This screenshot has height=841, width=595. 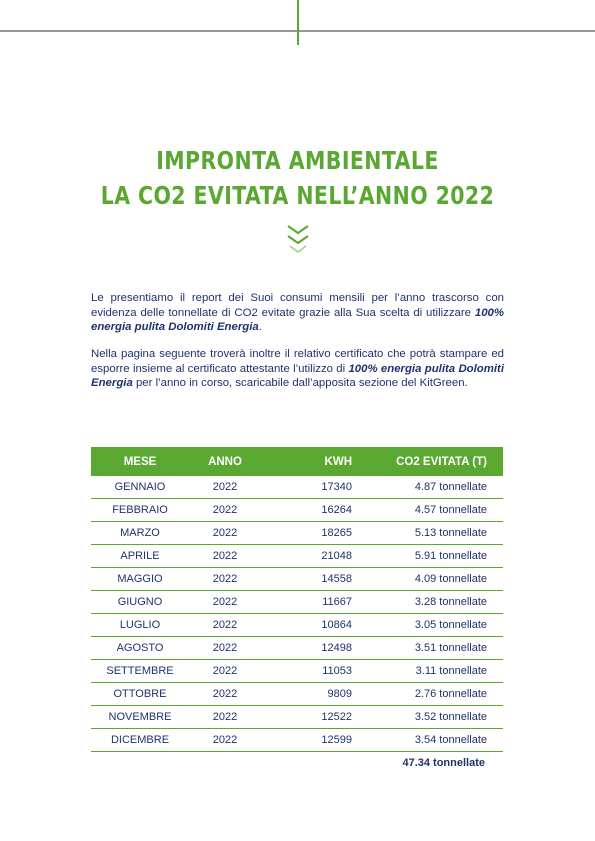 I want to click on table-row: GIUGNO 2022 11667 3.28 tonnellate, so click(x=297, y=602).